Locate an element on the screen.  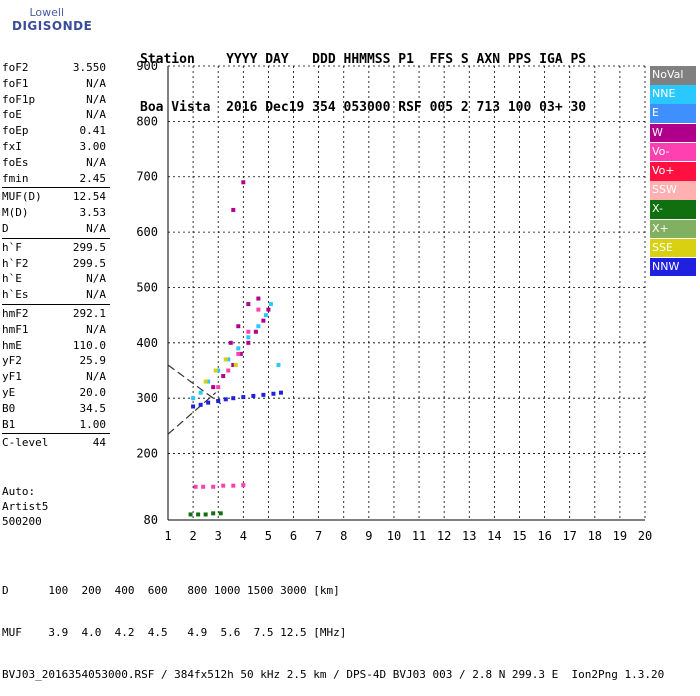
param-name: h`F is located at coordinates (12, 247).